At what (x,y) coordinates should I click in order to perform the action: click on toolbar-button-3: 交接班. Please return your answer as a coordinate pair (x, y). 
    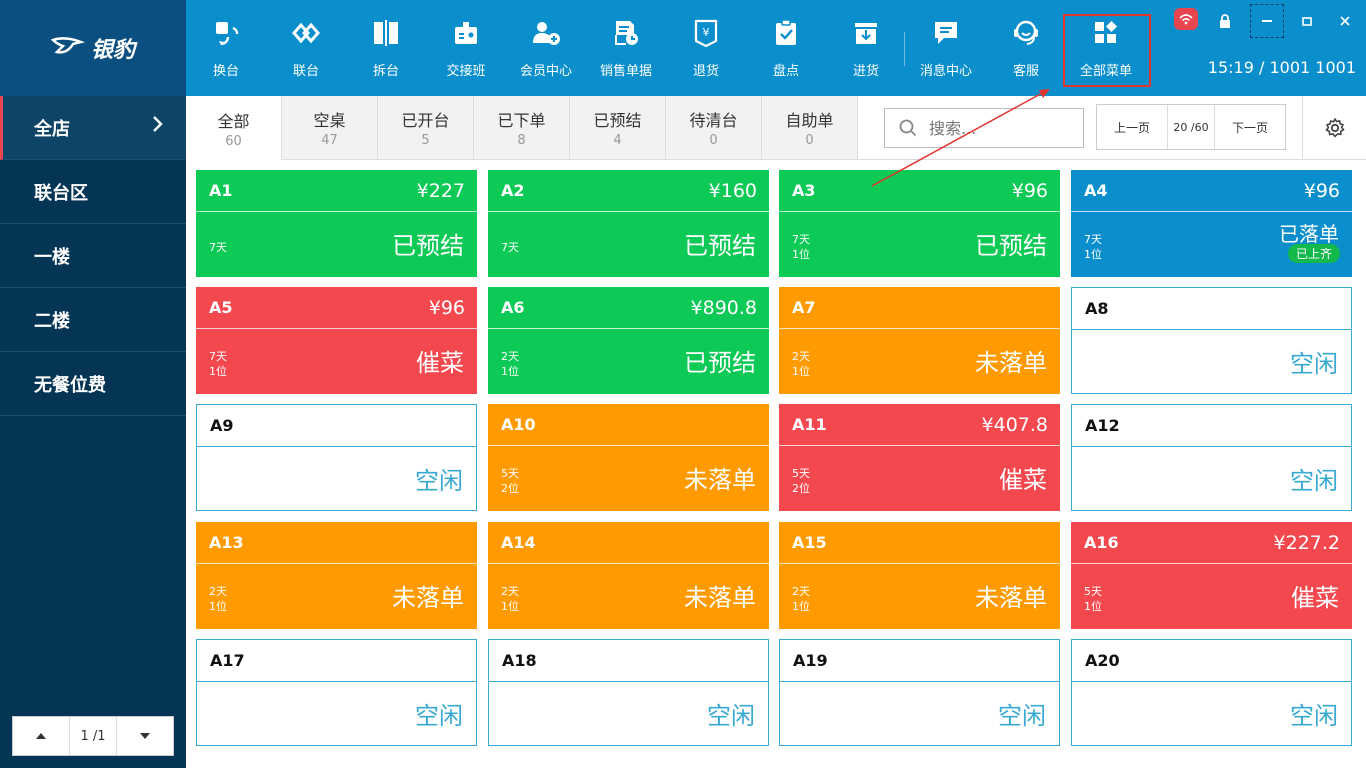
    Looking at the image, I should click on (466, 48).